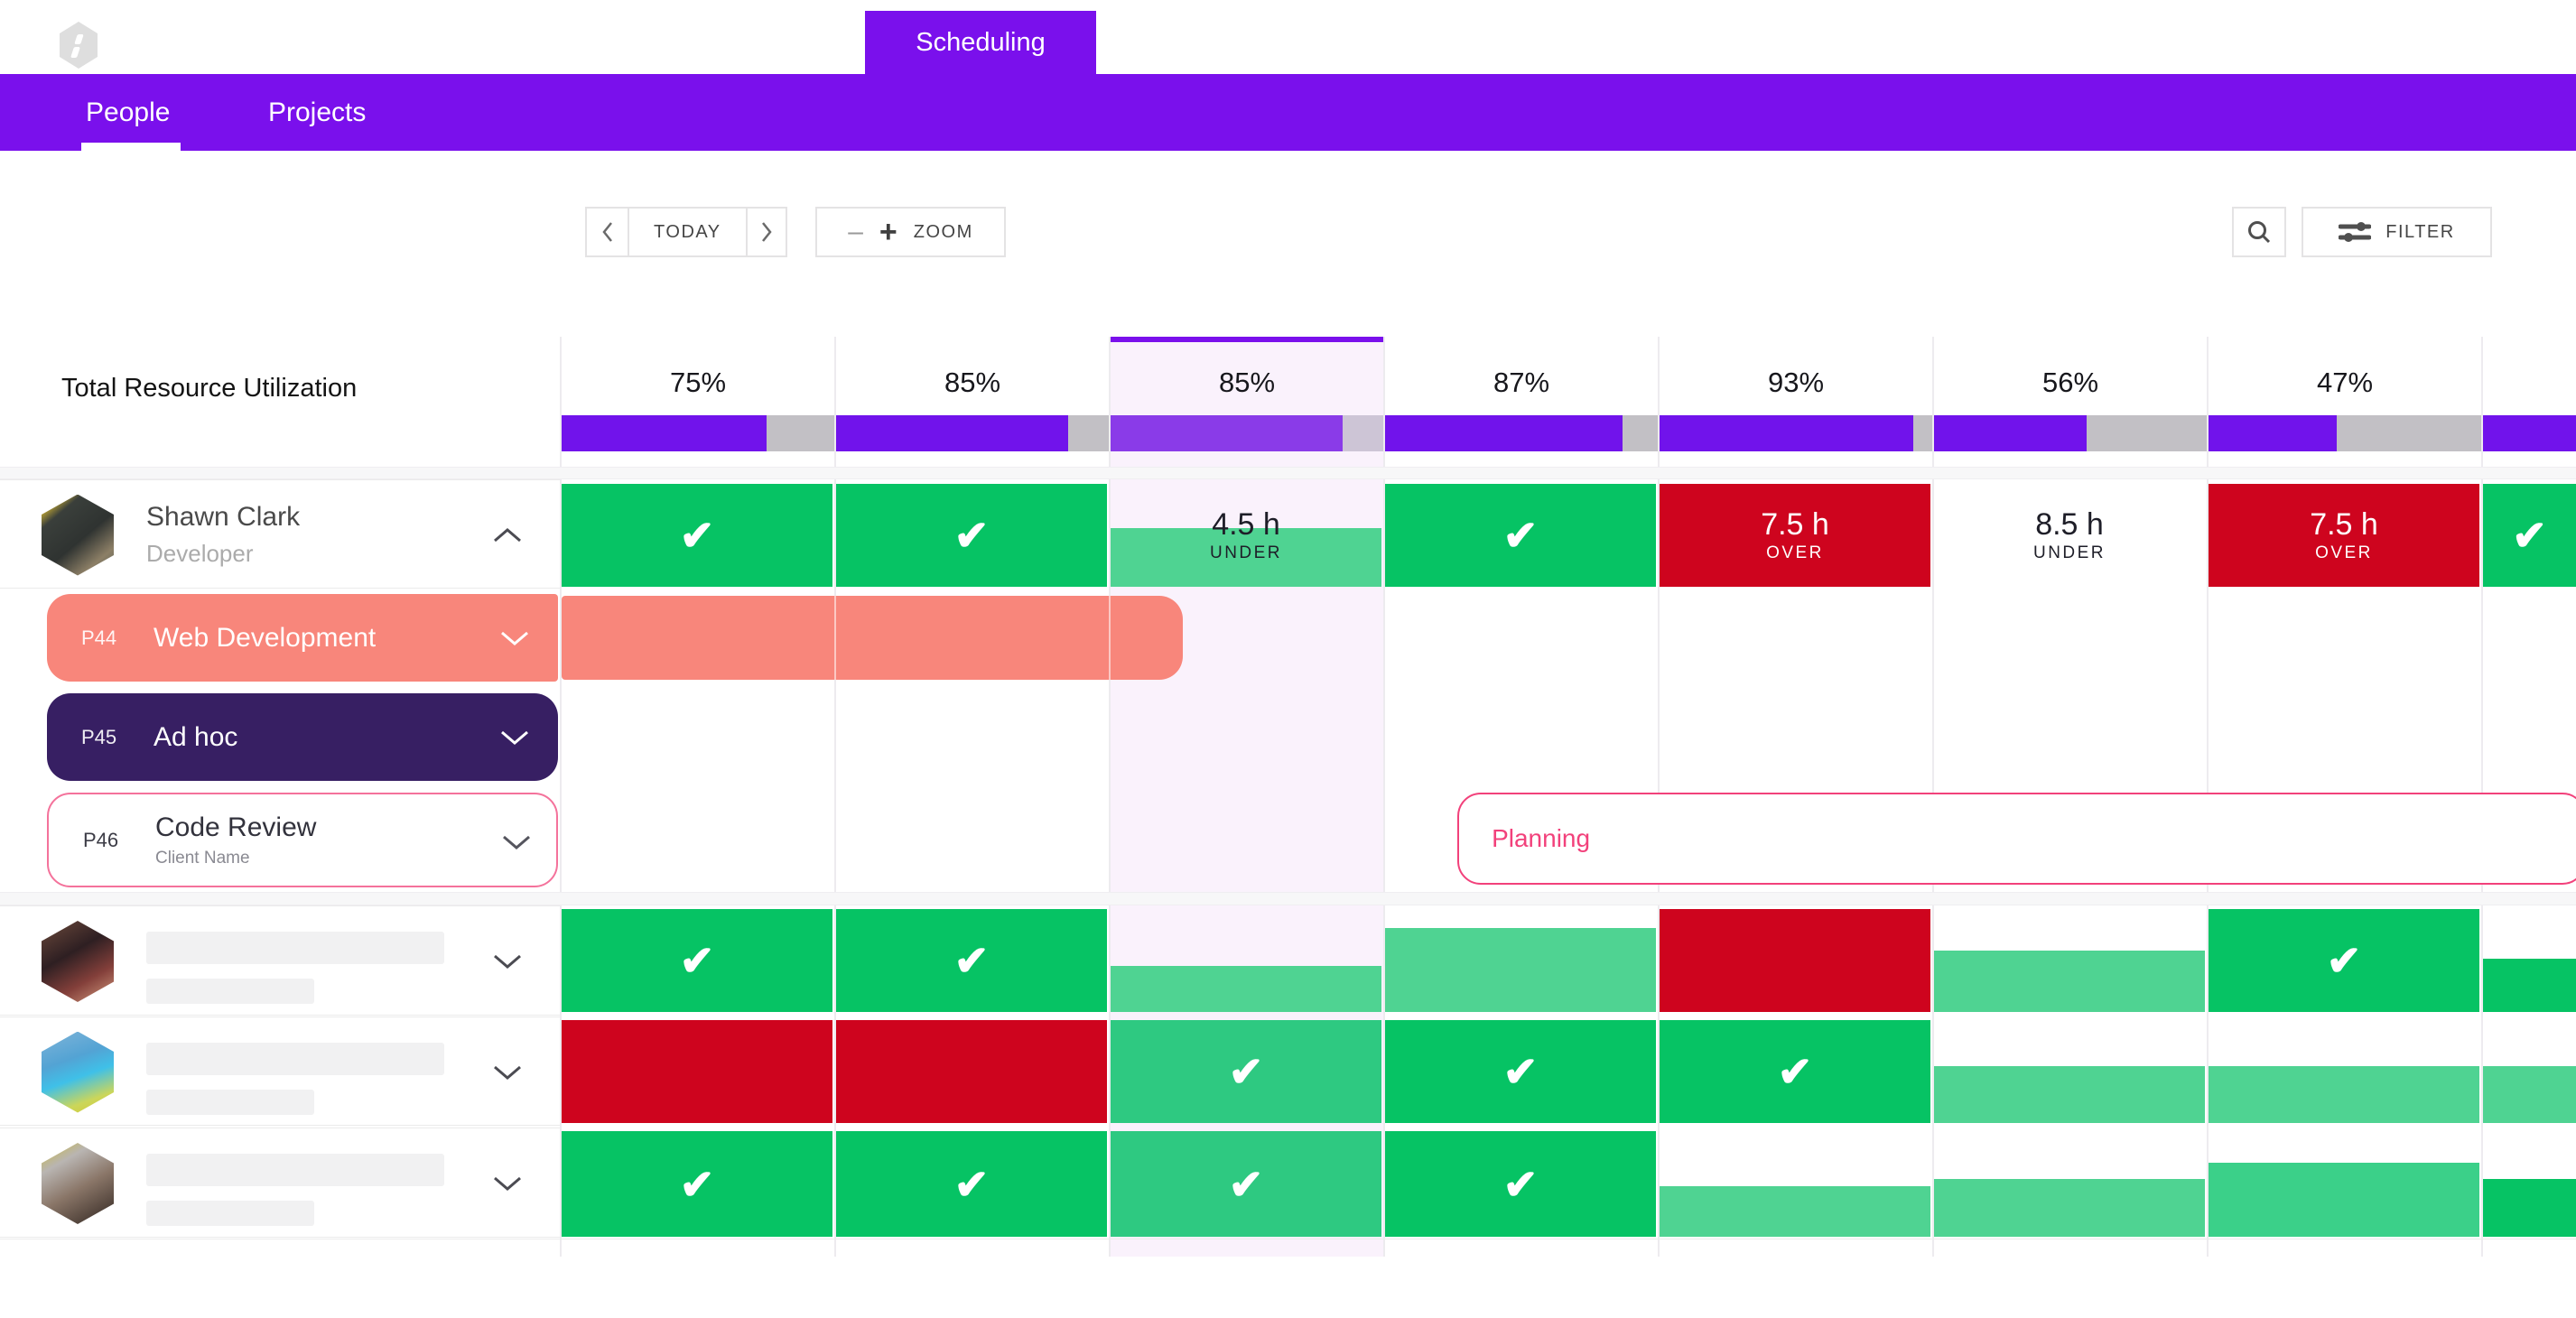  I want to click on chevron-left-icon, so click(606, 232).